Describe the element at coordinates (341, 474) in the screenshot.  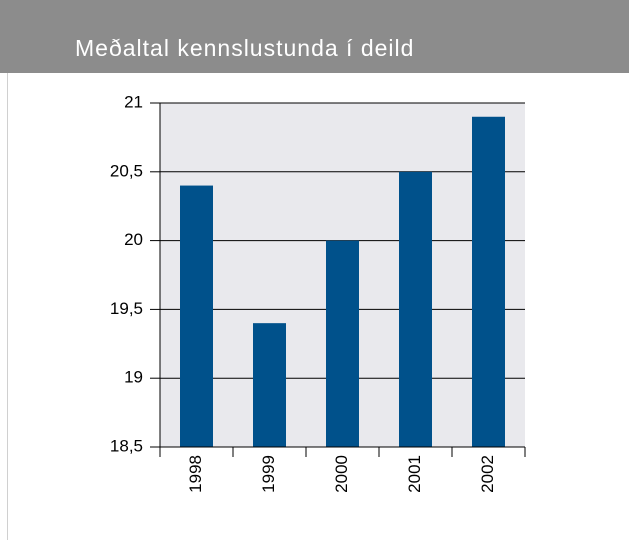
I see `x-tick-label: 2000` at that location.